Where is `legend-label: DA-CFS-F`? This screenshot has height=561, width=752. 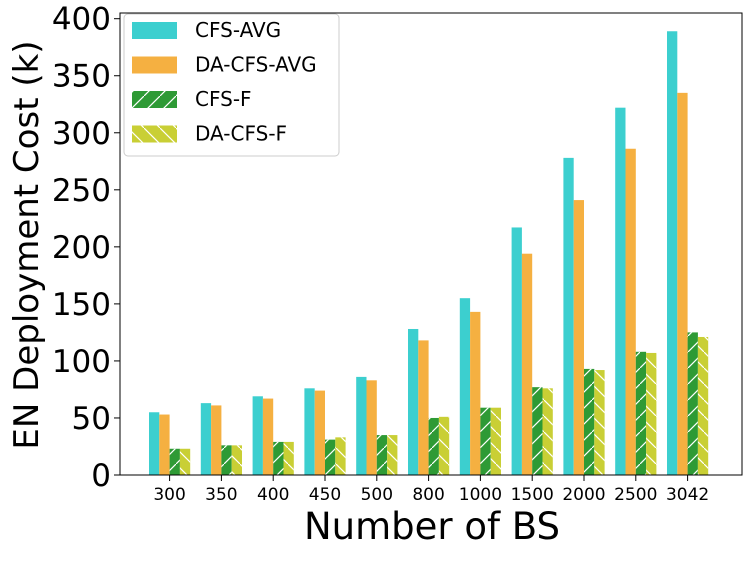 legend-label: DA-CFS-F is located at coordinates (241, 134).